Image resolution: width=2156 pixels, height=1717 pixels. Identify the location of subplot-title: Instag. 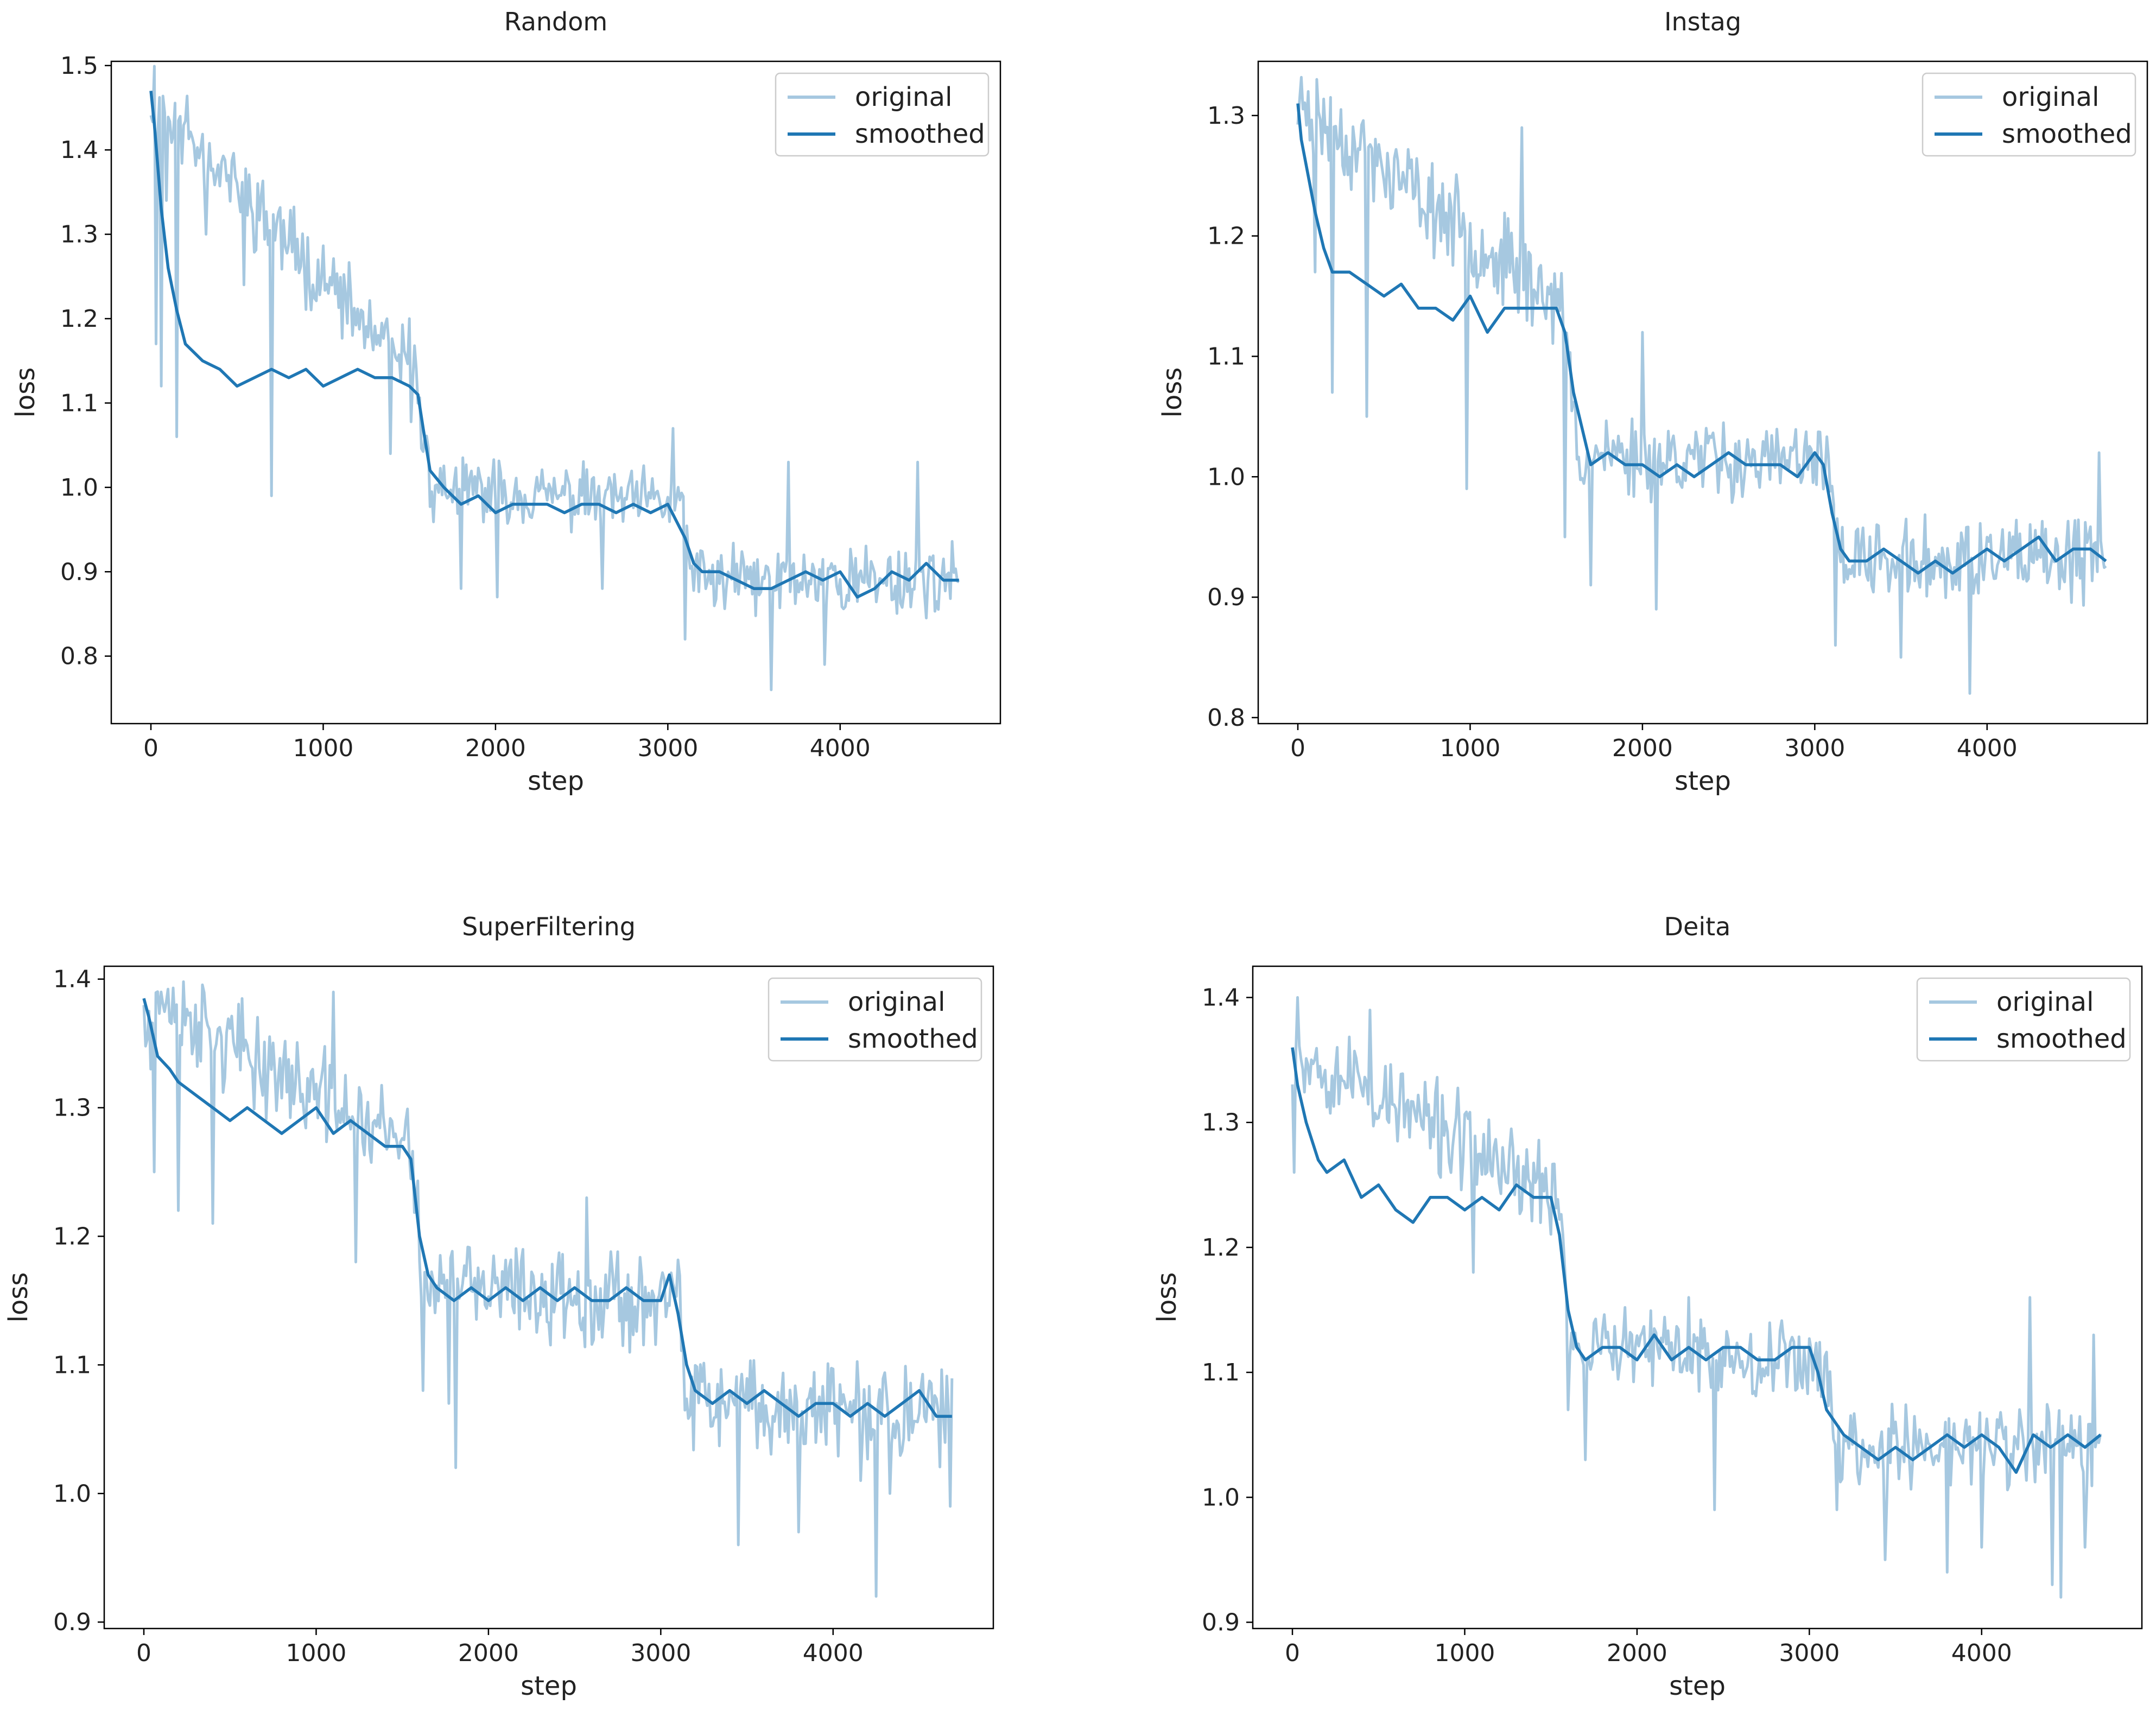
(1702, 21).